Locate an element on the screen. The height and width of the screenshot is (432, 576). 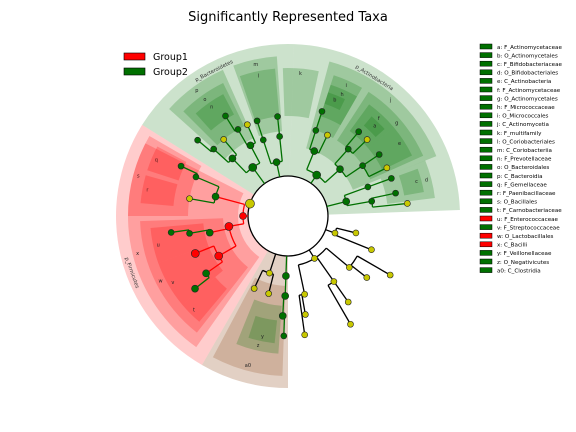
taxa-key-label: w: O_Lactobacillales is located at coordinates (525, 237).